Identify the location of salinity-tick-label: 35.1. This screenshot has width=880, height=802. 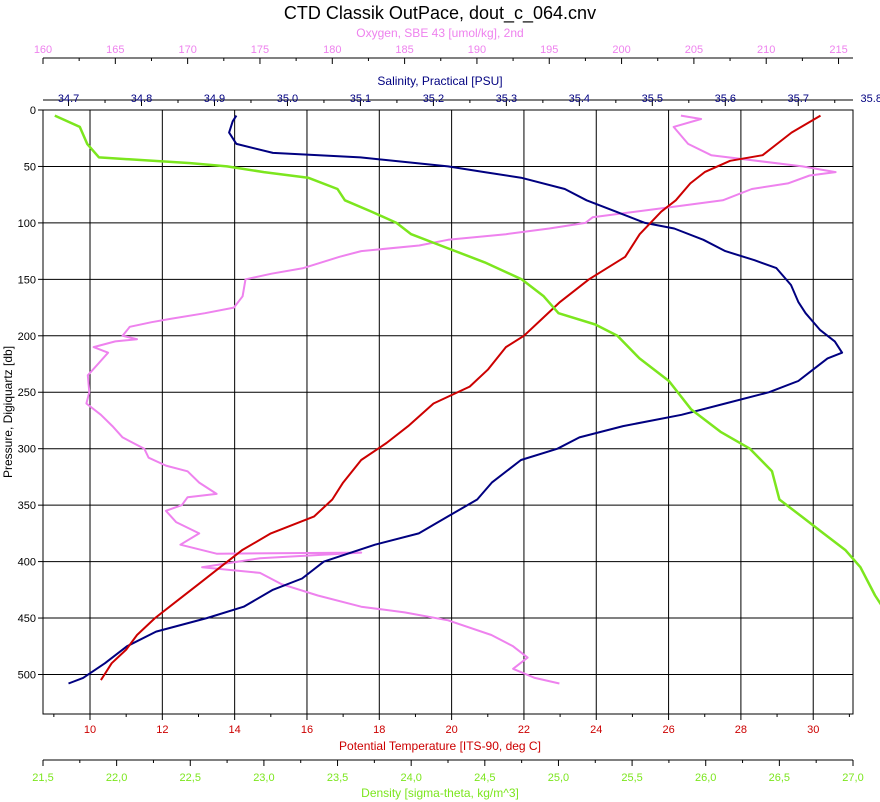
(360, 99).